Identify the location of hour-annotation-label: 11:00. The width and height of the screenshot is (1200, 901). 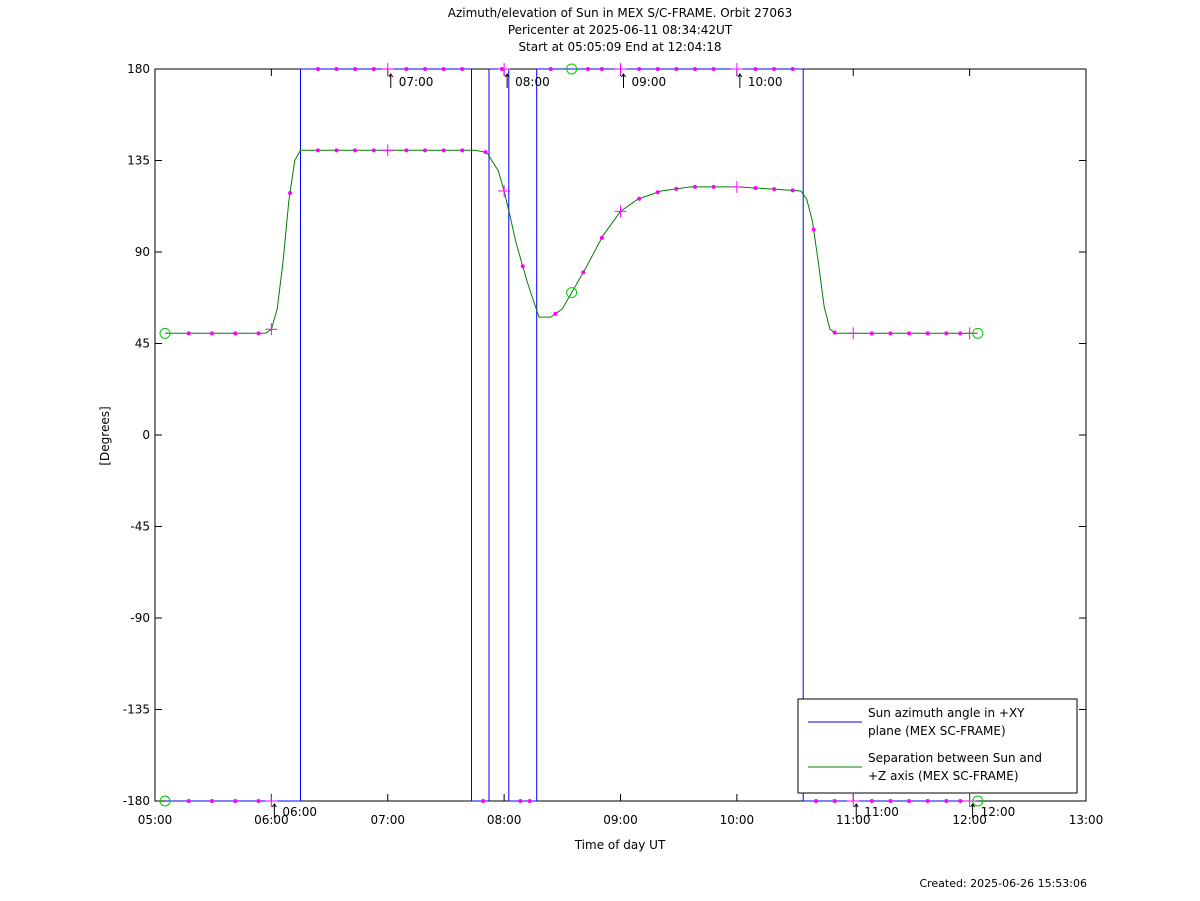
(881, 812).